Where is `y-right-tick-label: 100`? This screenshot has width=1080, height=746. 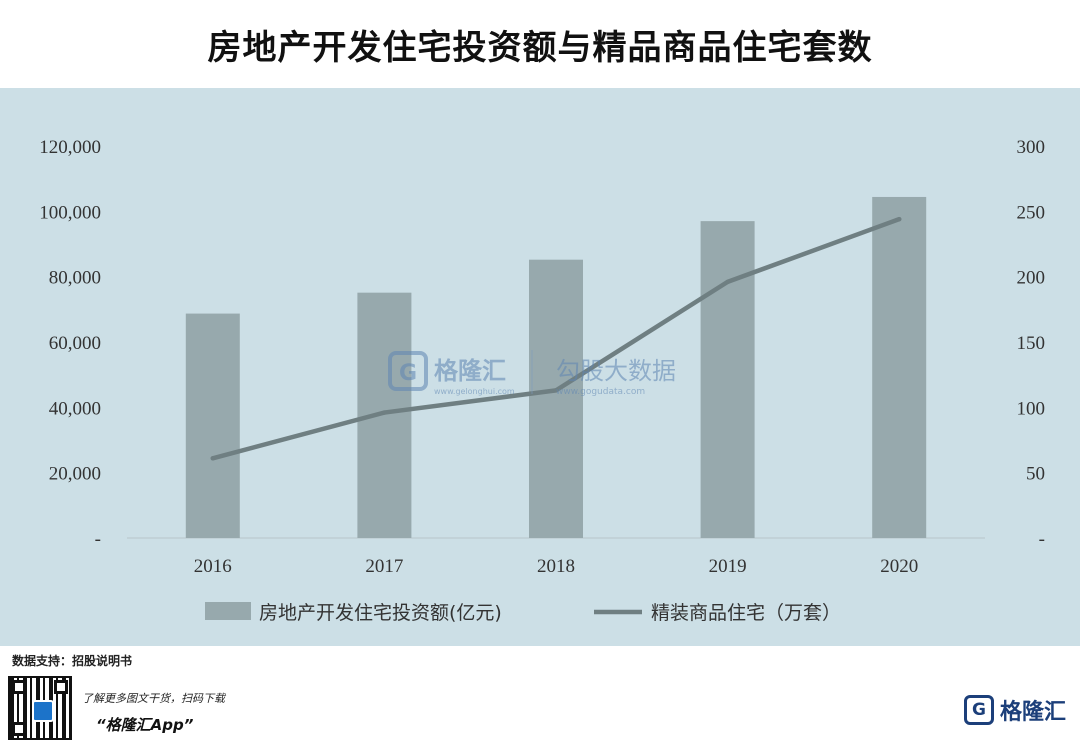 y-right-tick-label: 100 is located at coordinates (1031, 408).